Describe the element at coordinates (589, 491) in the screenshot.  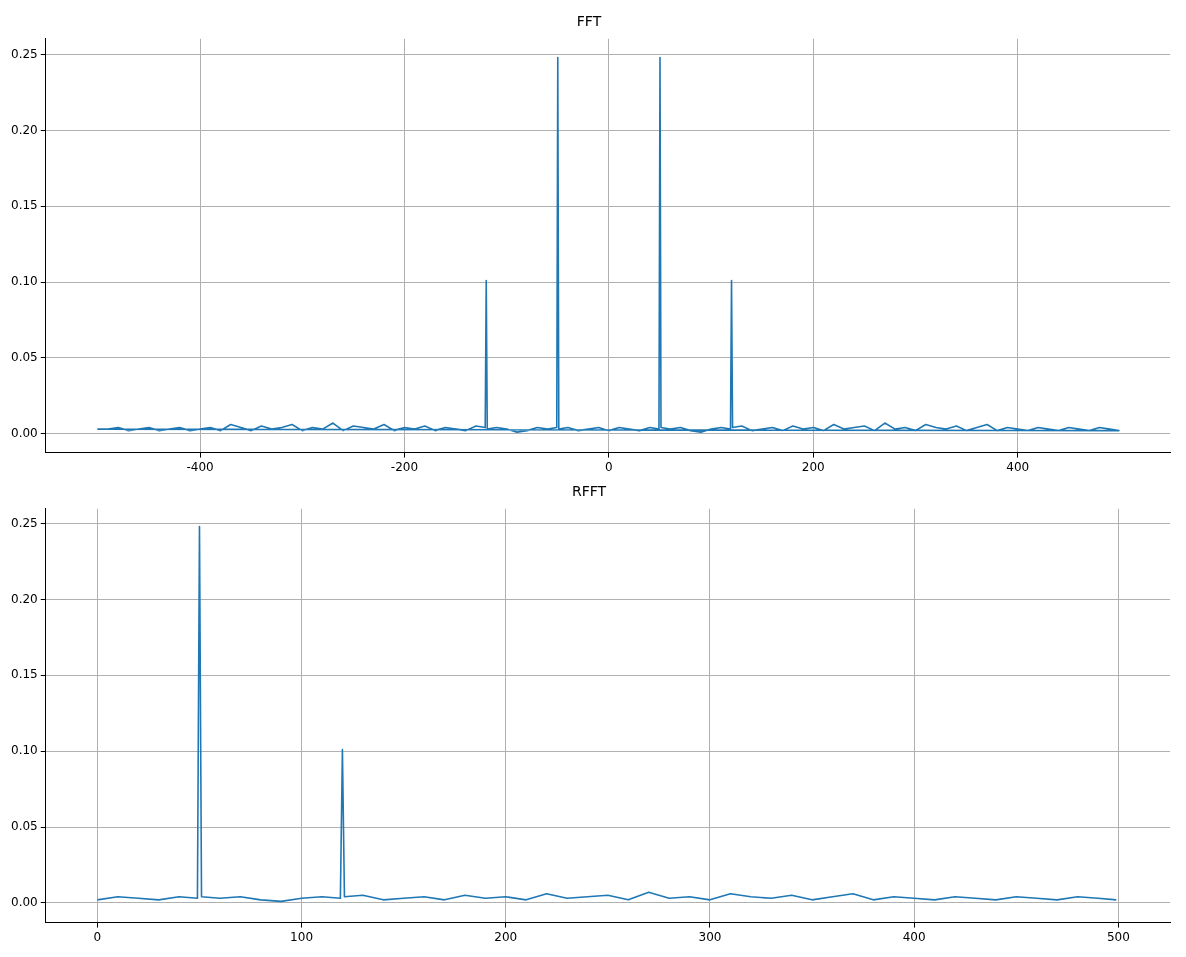
I see `chart-title: RFFT` at that location.